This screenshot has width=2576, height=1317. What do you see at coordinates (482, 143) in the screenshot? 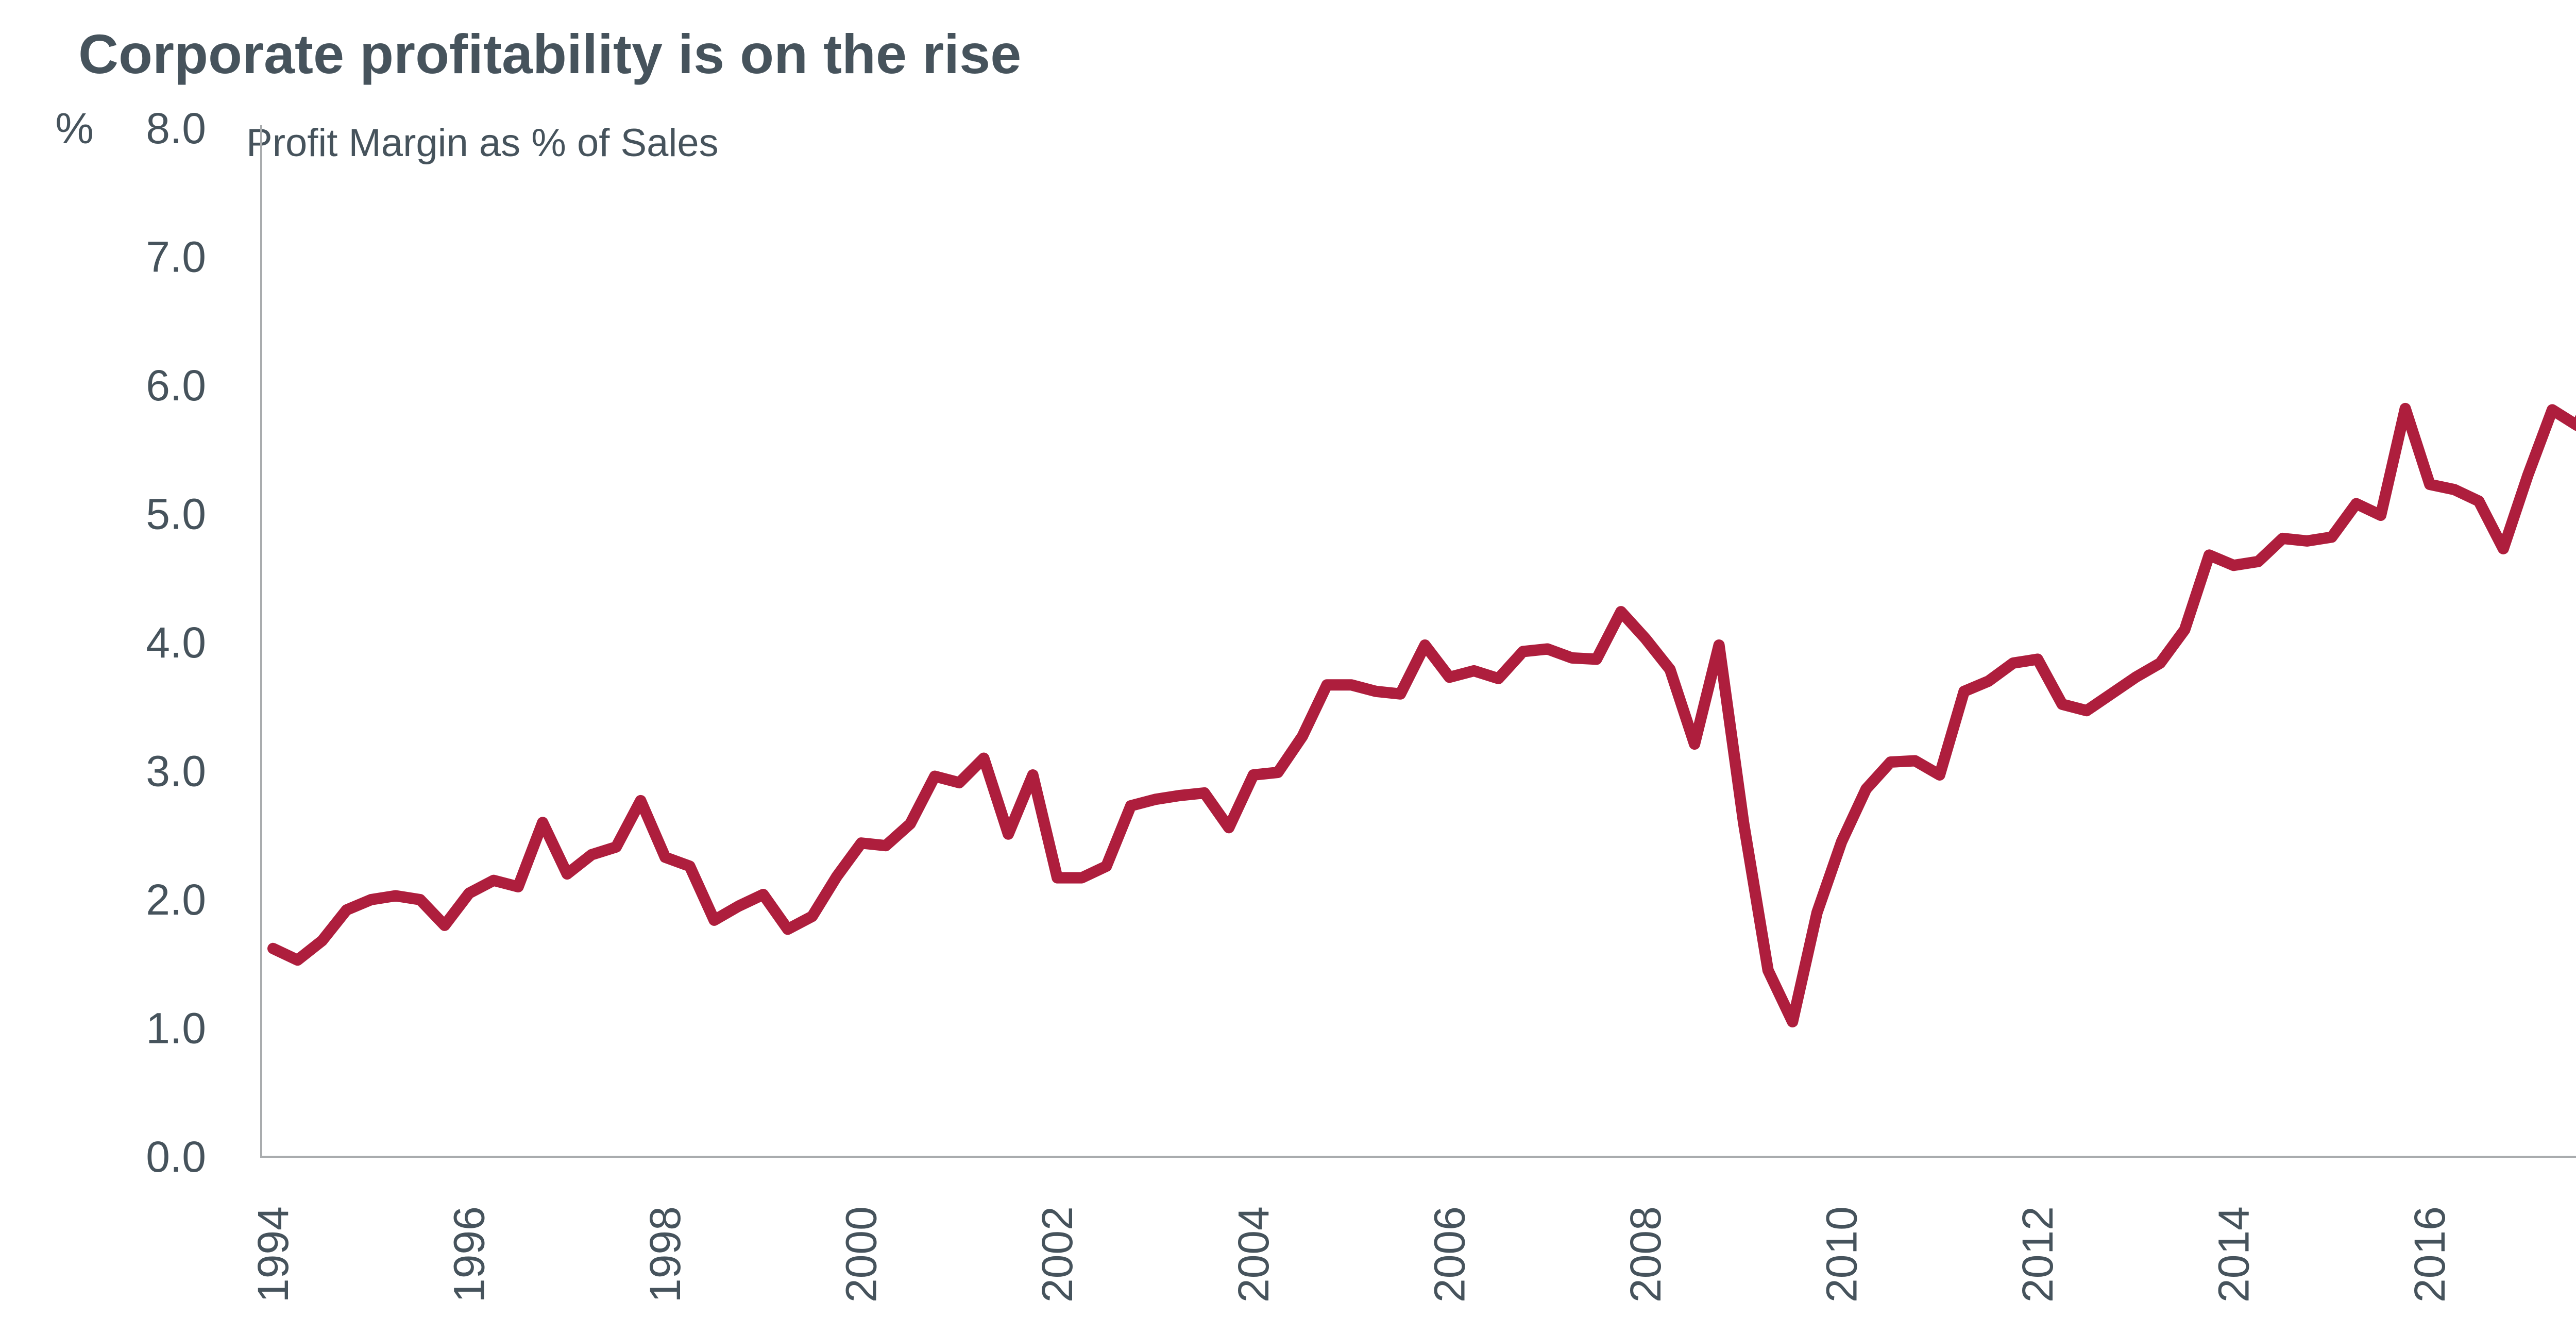
I see `chart-subtitle: Profit Margin as % of Sales` at bounding box center [482, 143].